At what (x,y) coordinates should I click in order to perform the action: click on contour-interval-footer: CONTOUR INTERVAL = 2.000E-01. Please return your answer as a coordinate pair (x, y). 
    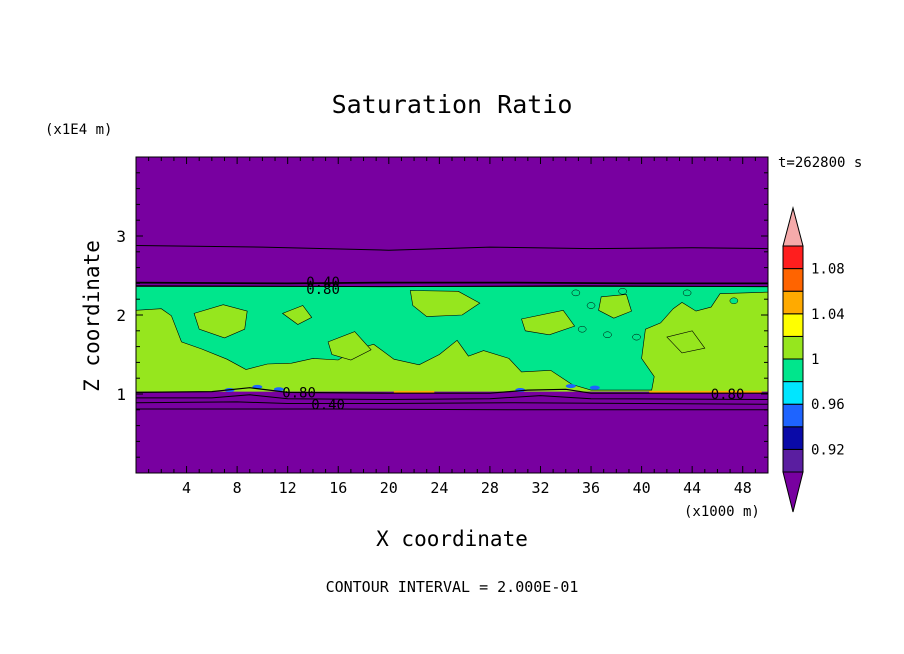
    Looking at the image, I should click on (452, 587).